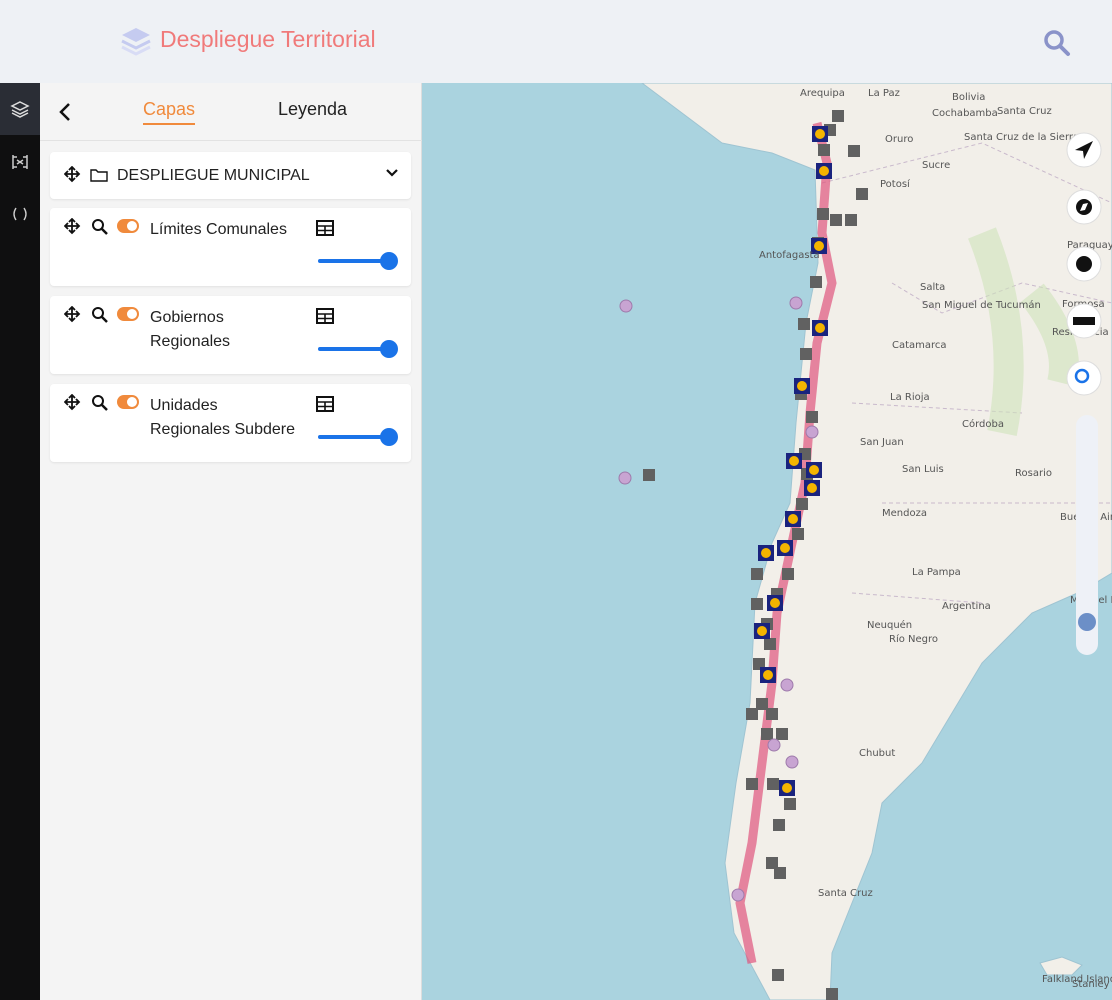 The image size is (1112, 1000). I want to click on map-label: La Rioja, so click(910, 397).